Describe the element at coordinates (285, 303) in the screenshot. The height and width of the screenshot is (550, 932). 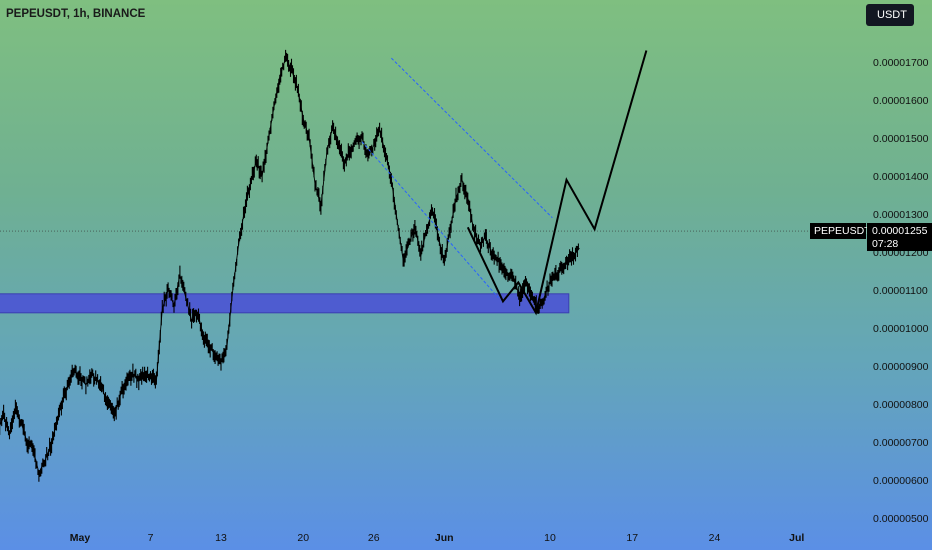
I see `support-zone` at that location.